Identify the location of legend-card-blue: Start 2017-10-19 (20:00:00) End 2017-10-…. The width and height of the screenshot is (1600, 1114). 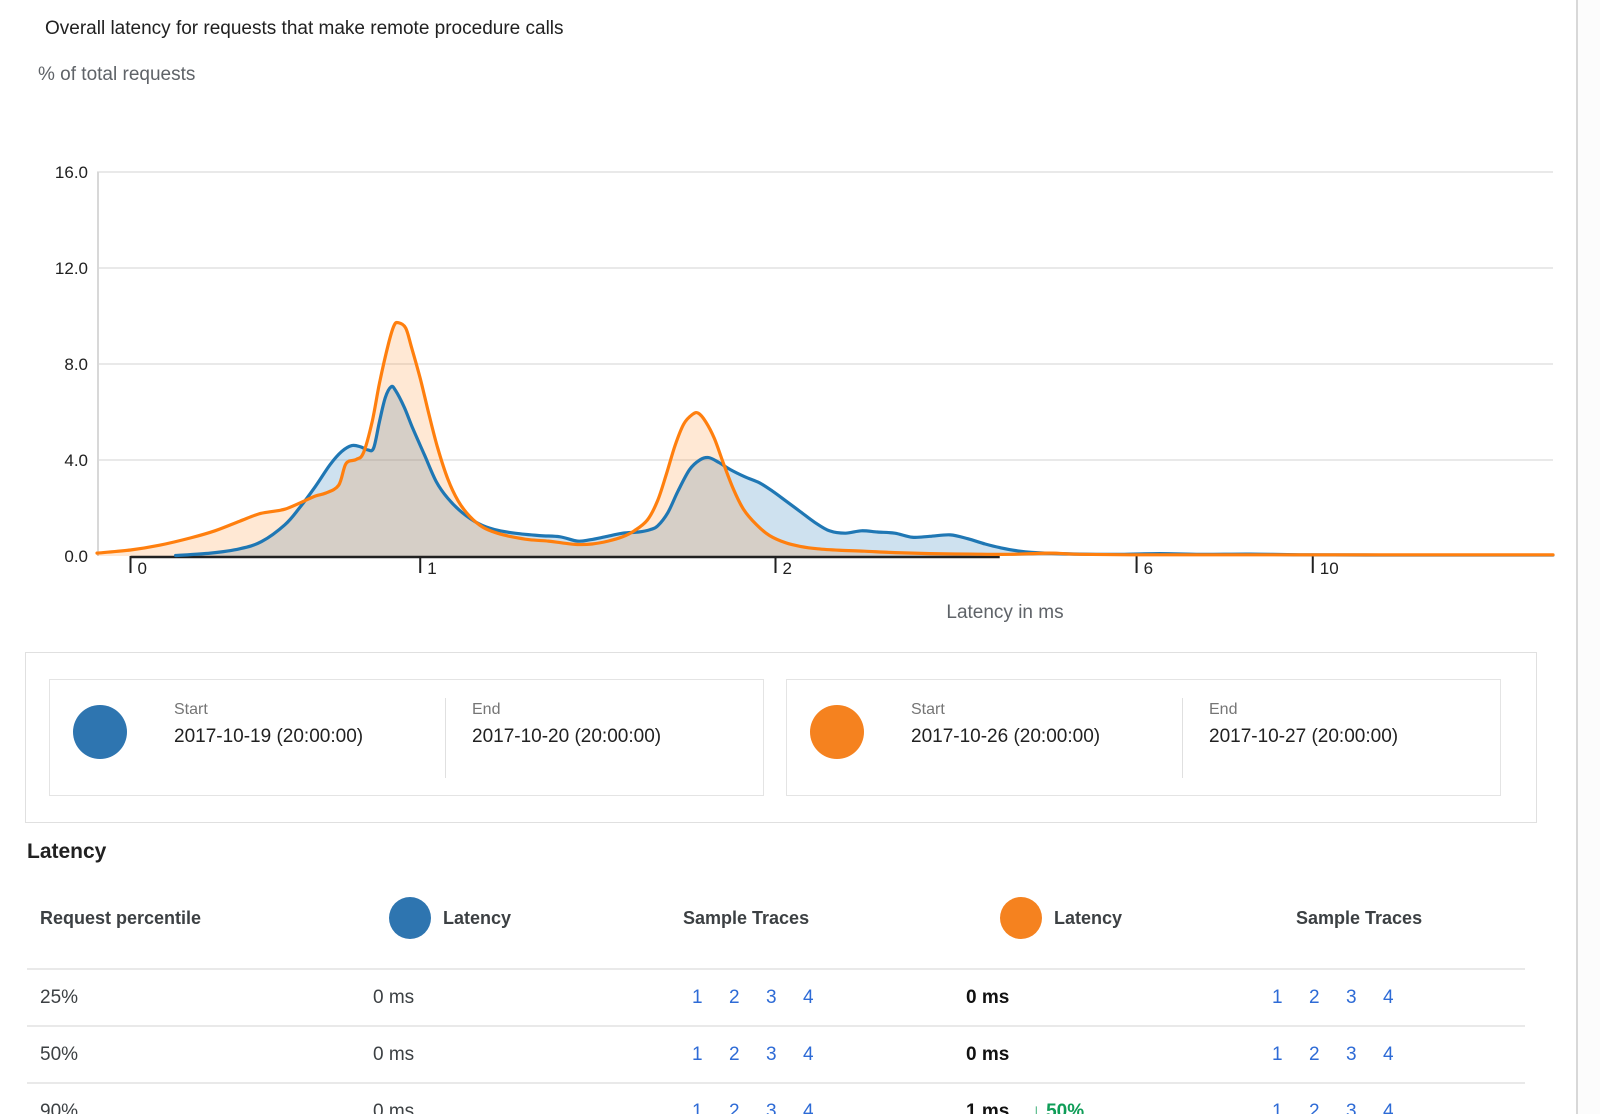
(406, 737).